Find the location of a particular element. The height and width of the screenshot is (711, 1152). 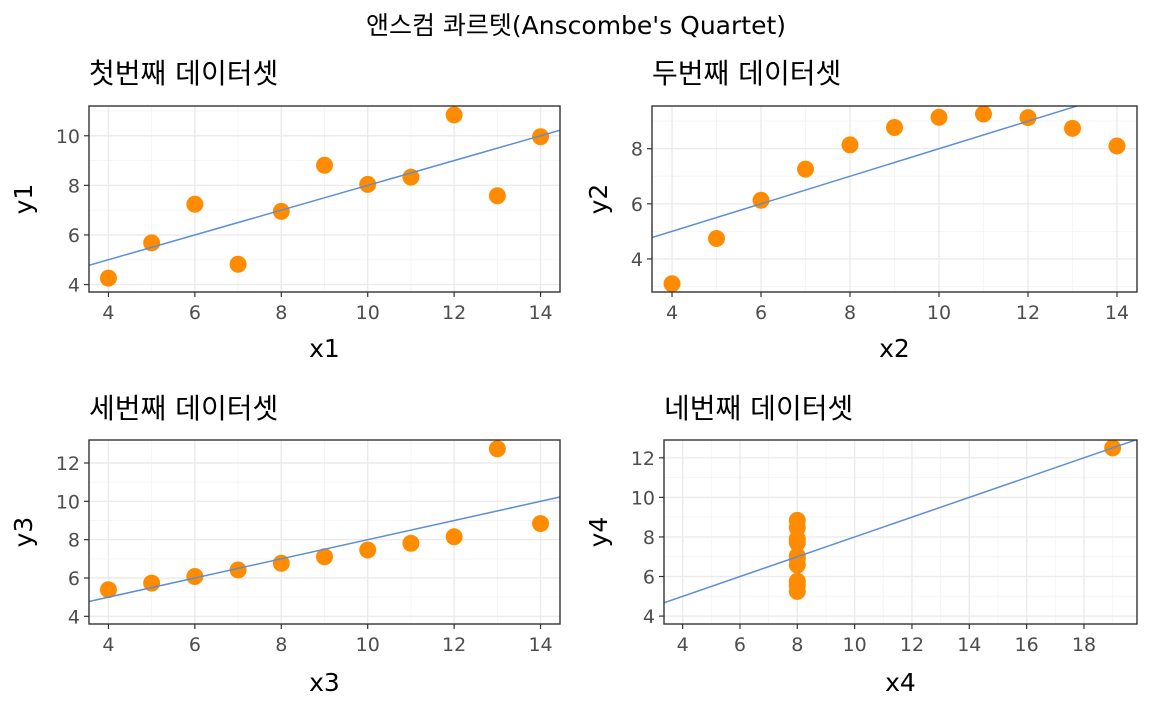

y-axis-title: y2 is located at coordinates (598, 199).